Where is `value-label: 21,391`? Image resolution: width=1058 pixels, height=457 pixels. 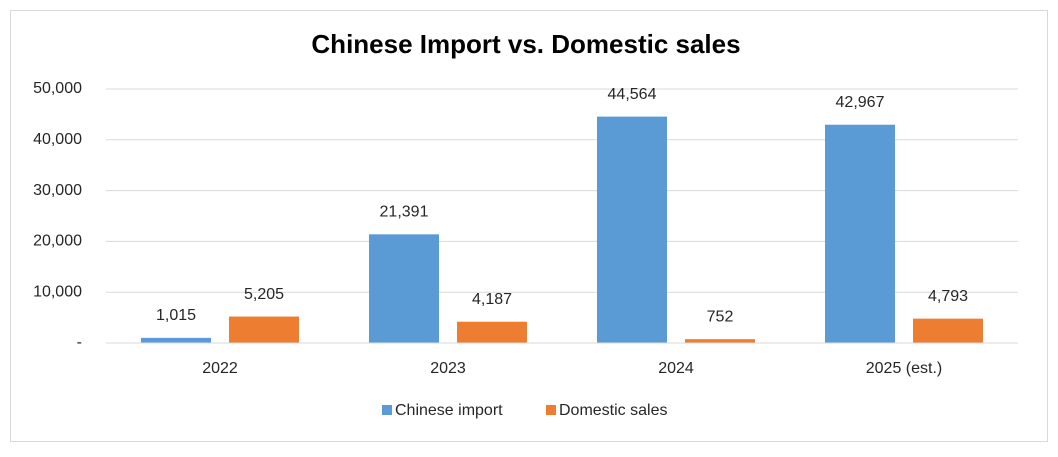
value-label: 21,391 is located at coordinates (404, 212).